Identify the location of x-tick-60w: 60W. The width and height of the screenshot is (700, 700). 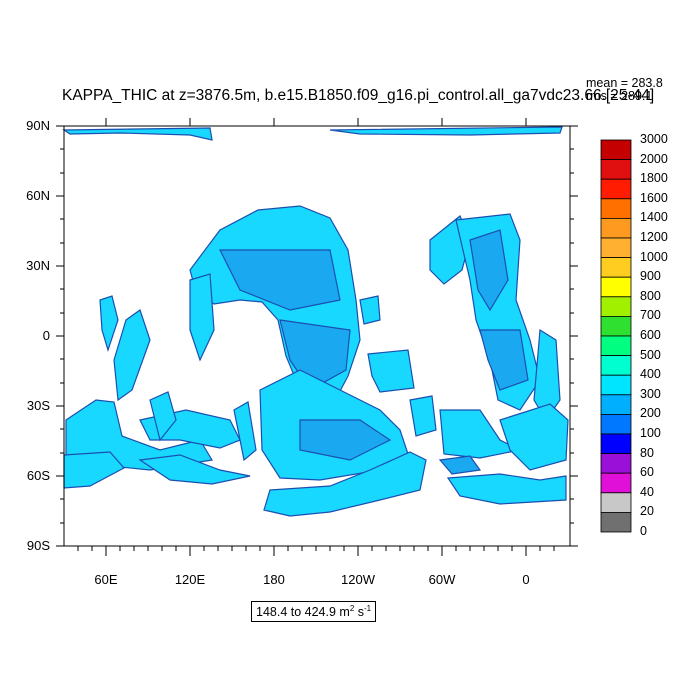
(442, 579).